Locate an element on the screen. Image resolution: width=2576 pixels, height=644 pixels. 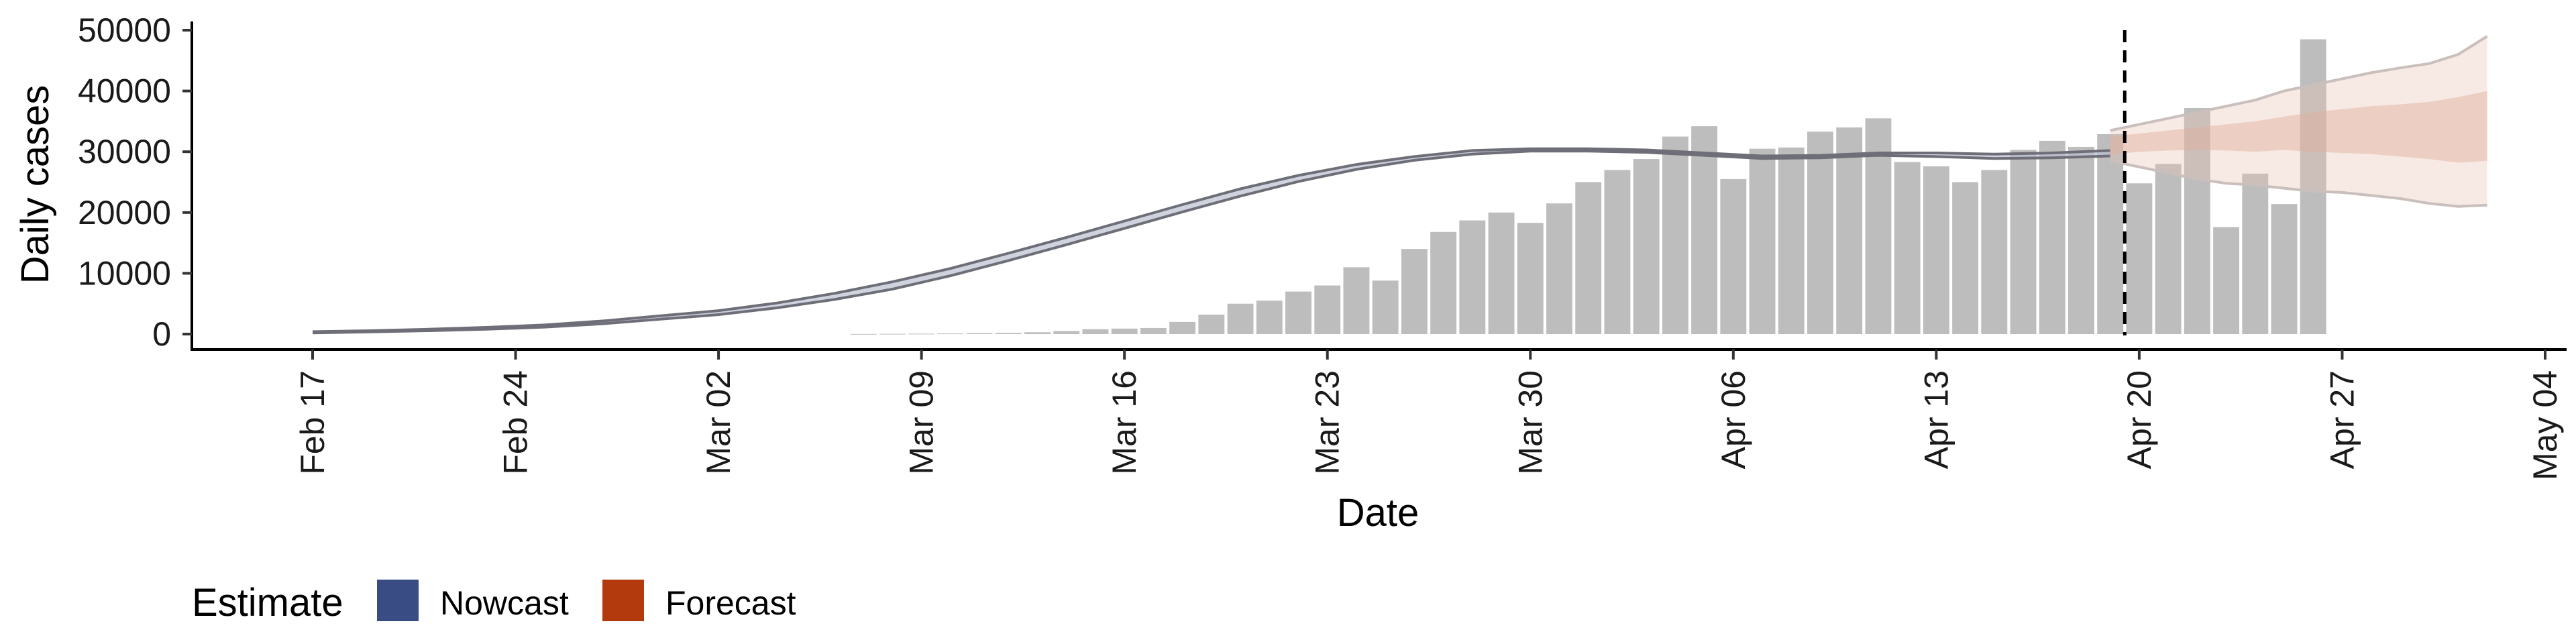
x-tick-label-3: Mar 09 is located at coordinates (922, 422).